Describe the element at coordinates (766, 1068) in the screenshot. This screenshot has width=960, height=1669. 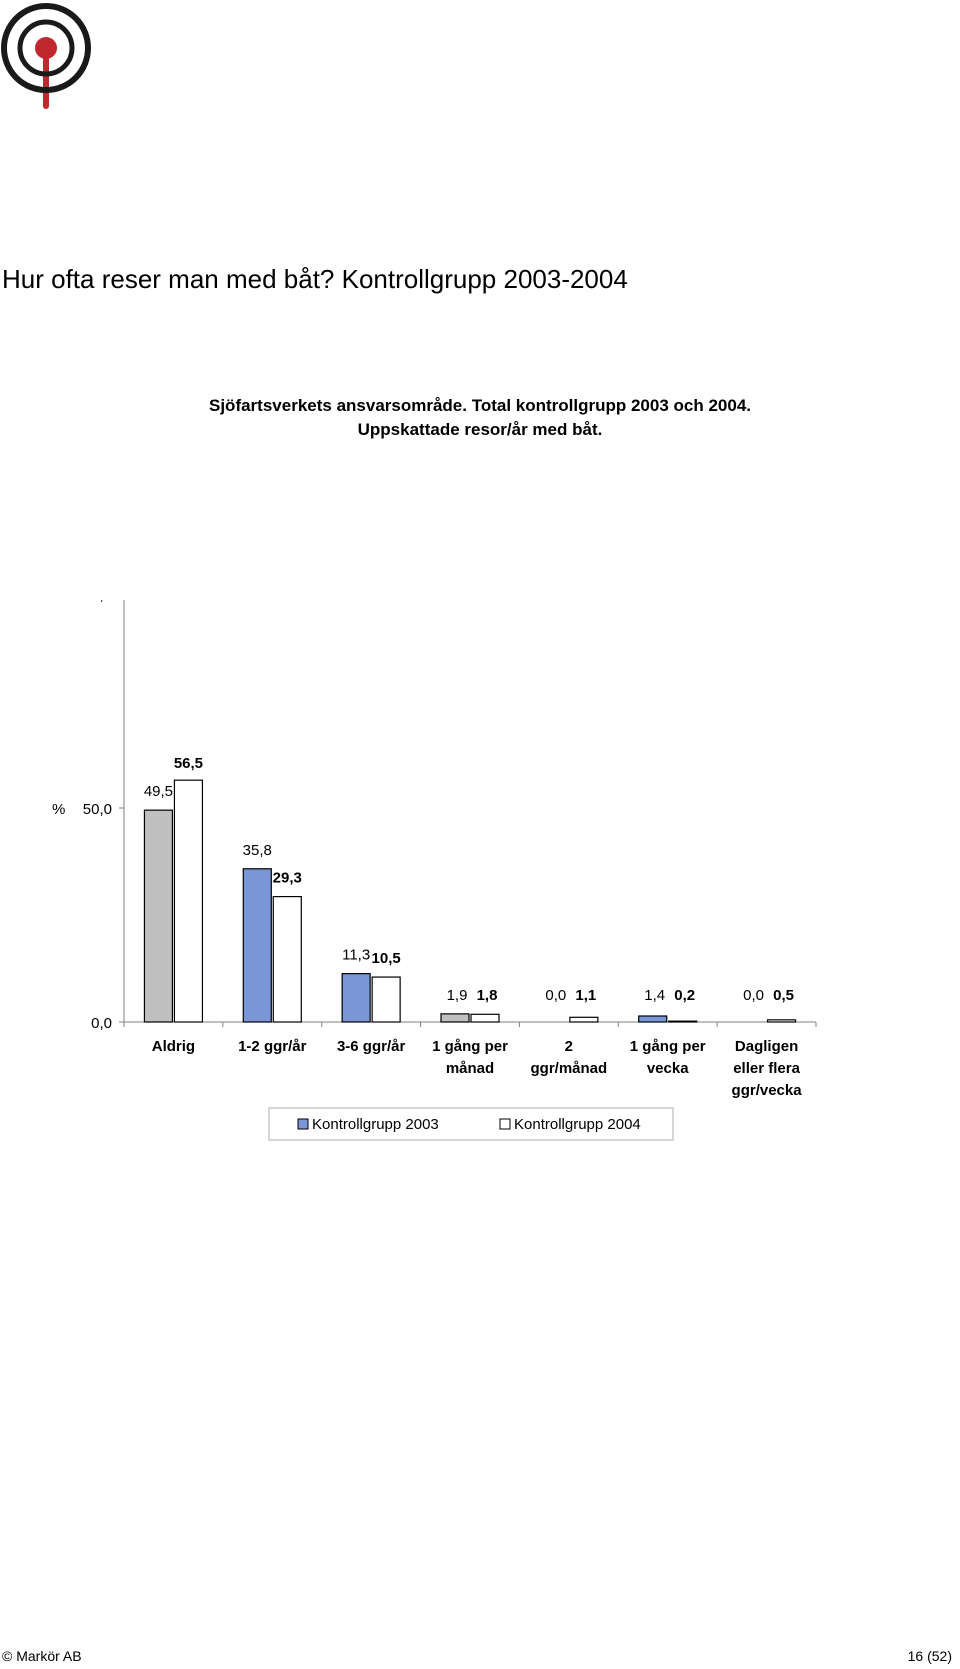
I see `x-tick-label: eller flera` at that location.